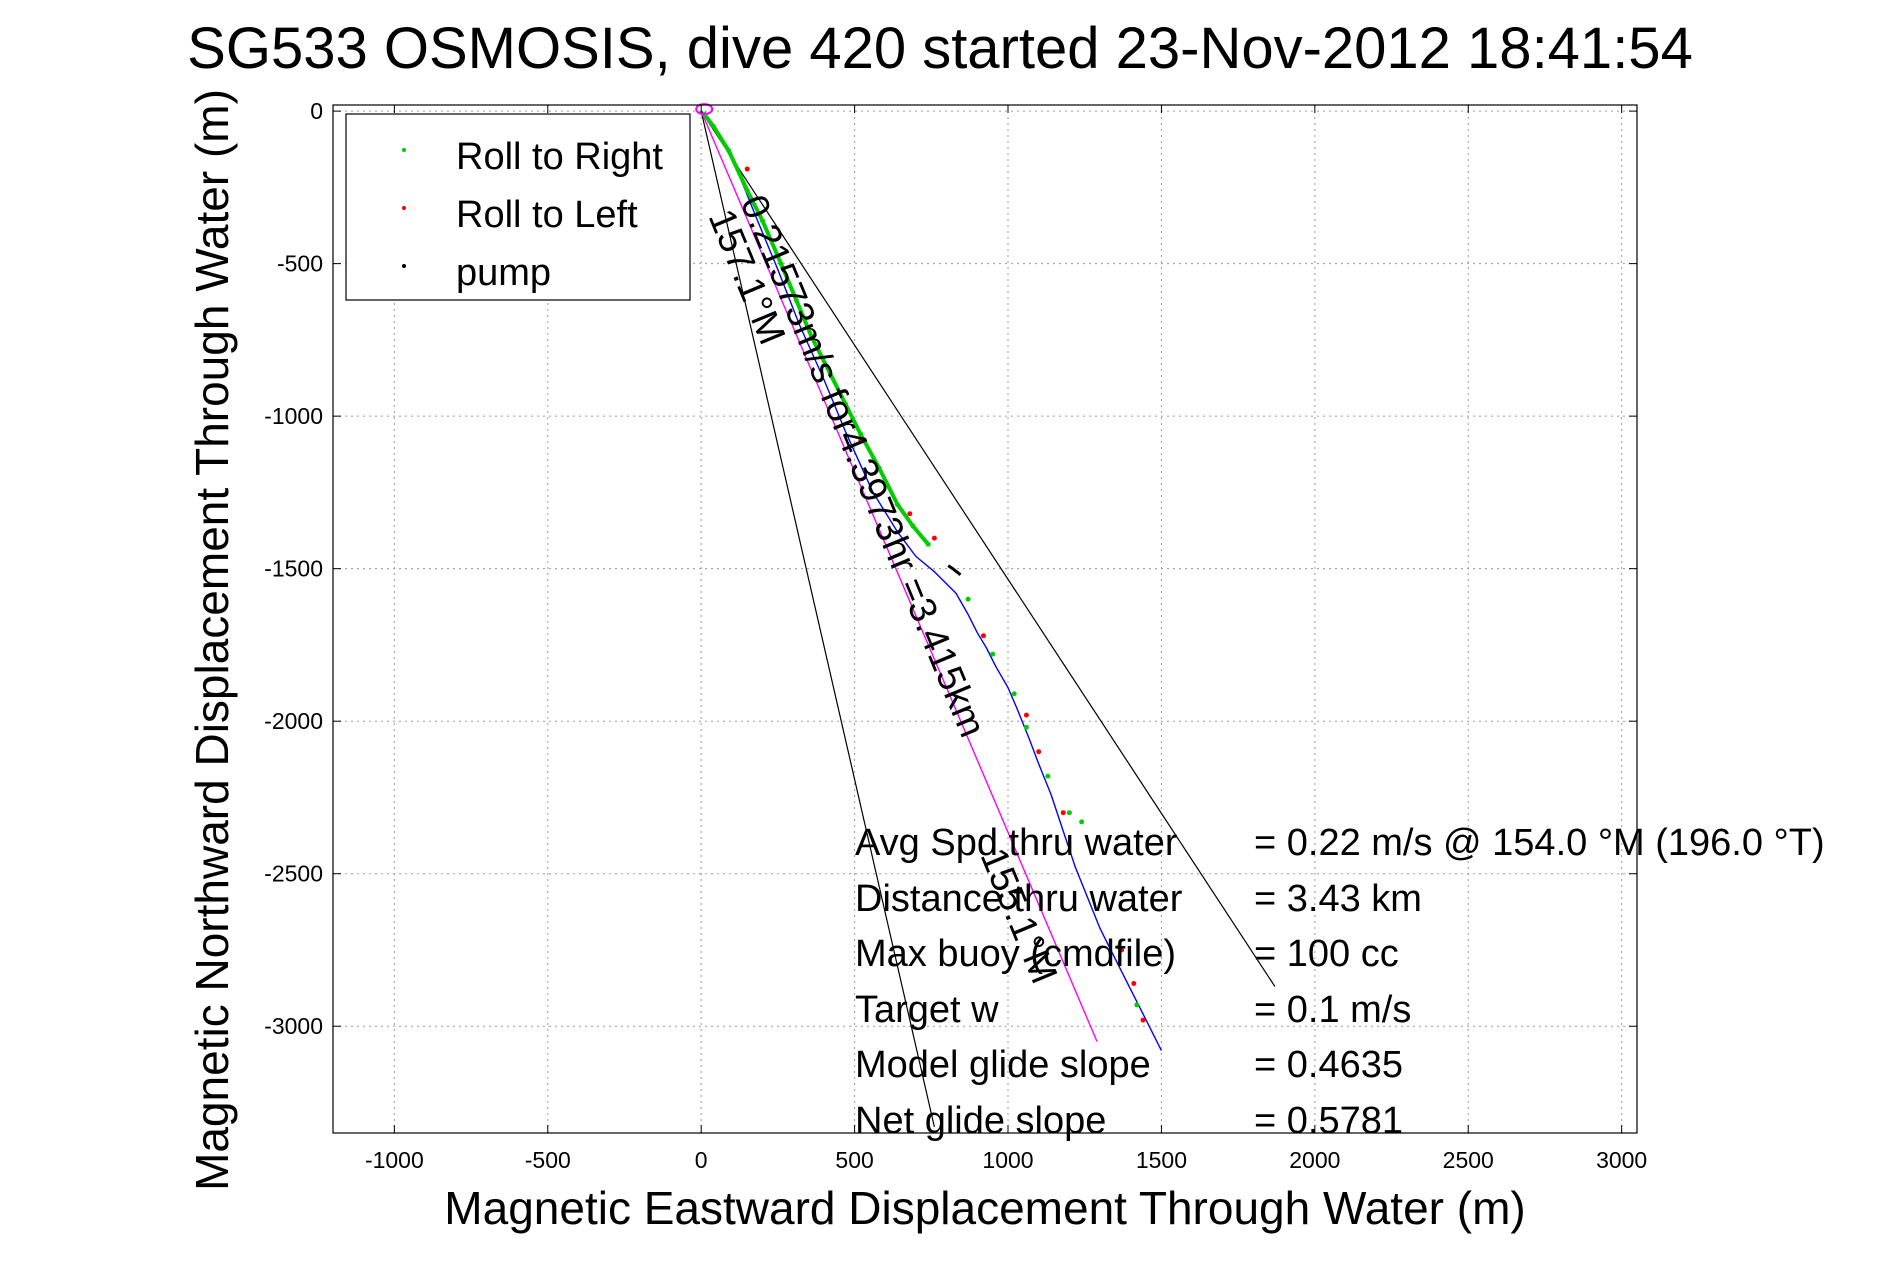  What do you see at coordinates (404, 150) in the screenshot?
I see `legend-marker-roll-right` at bounding box center [404, 150].